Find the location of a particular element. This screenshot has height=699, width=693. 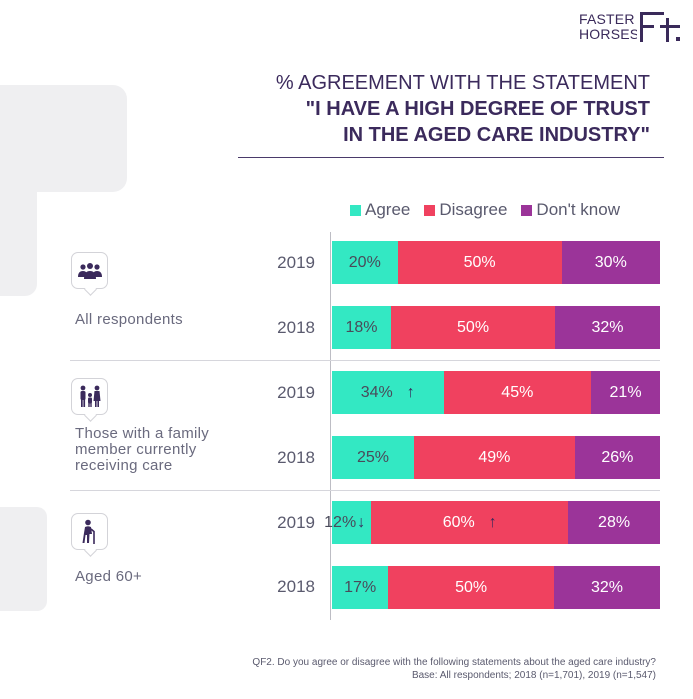

brand-mark-icon is located at coordinates (660, 27).